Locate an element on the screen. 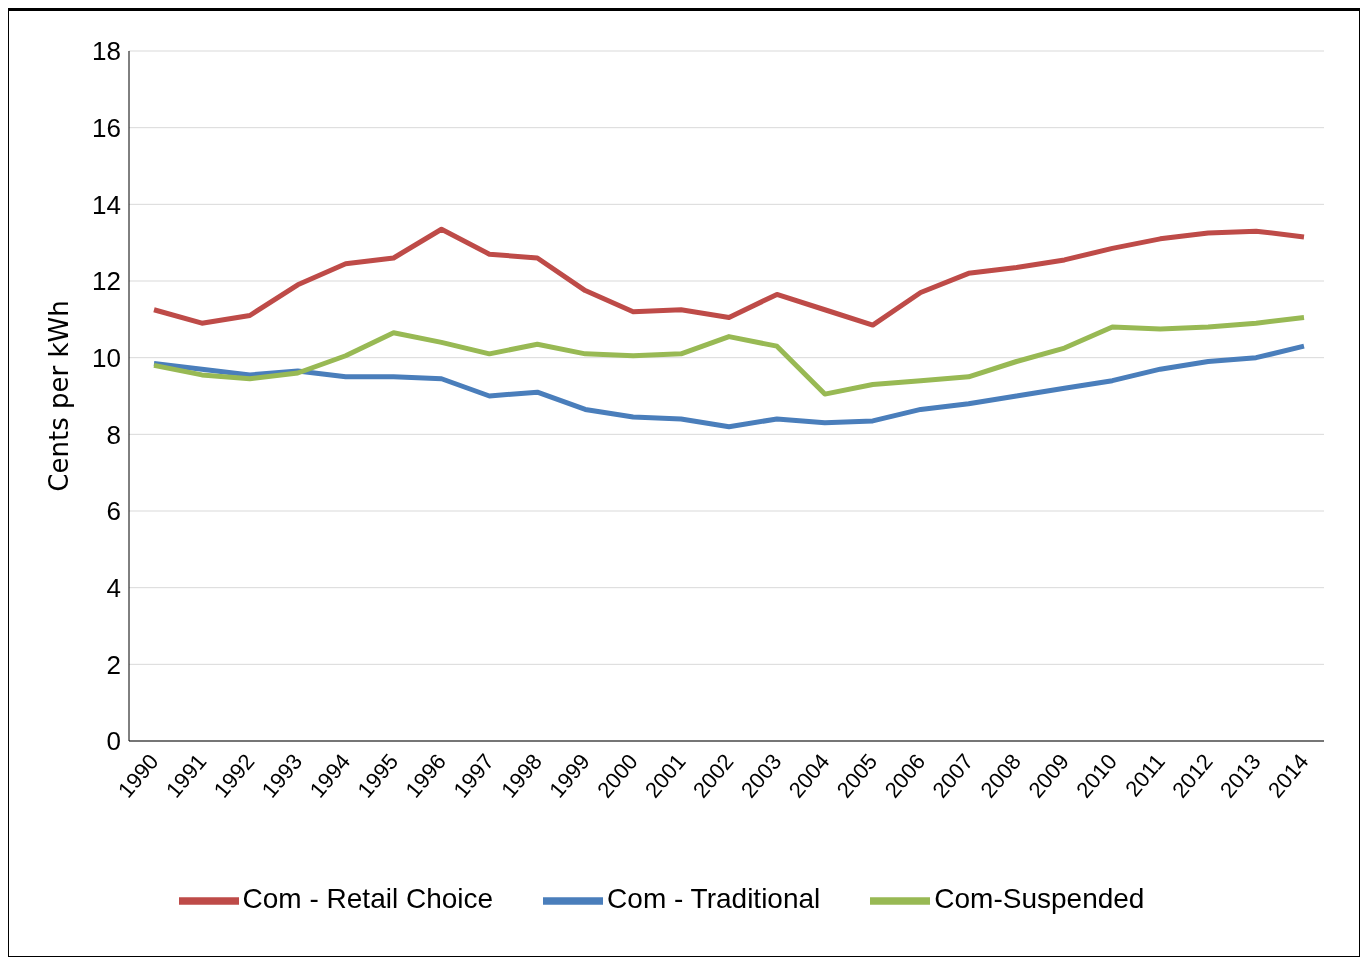 This screenshot has width=1368, height=962. y-axis-title: Cents per kWh is located at coordinates (59, 396).